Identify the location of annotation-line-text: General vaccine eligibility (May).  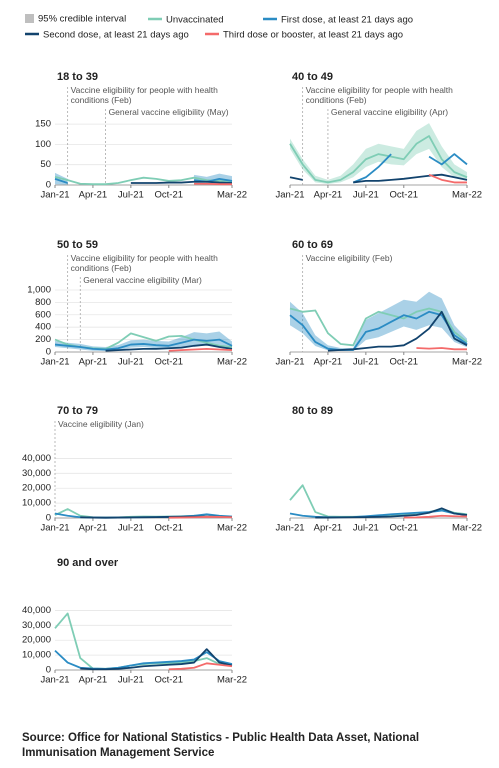
(169, 112).